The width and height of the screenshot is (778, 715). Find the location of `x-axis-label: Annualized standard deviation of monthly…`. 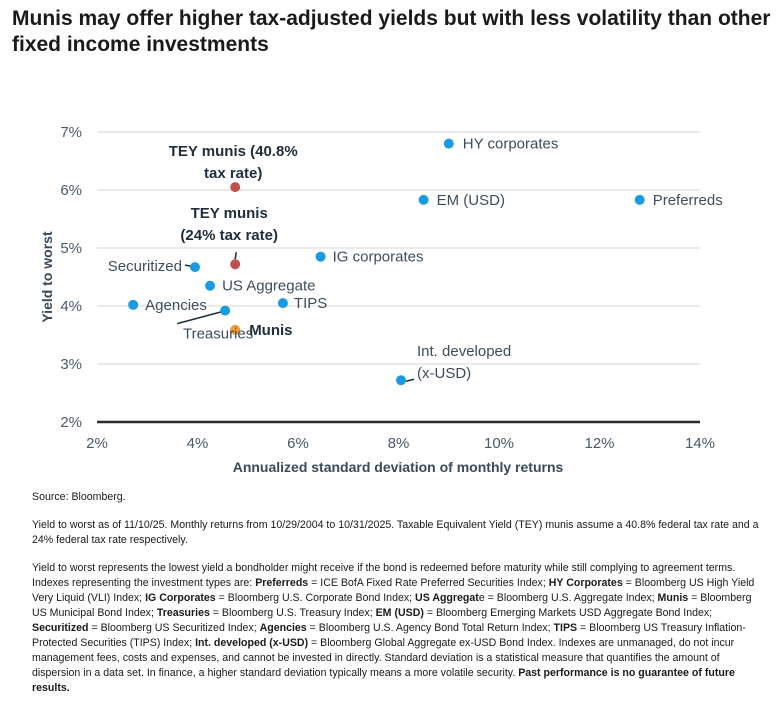

x-axis-label: Annualized standard deviation of monthly… is located at coordinates (398, 467).